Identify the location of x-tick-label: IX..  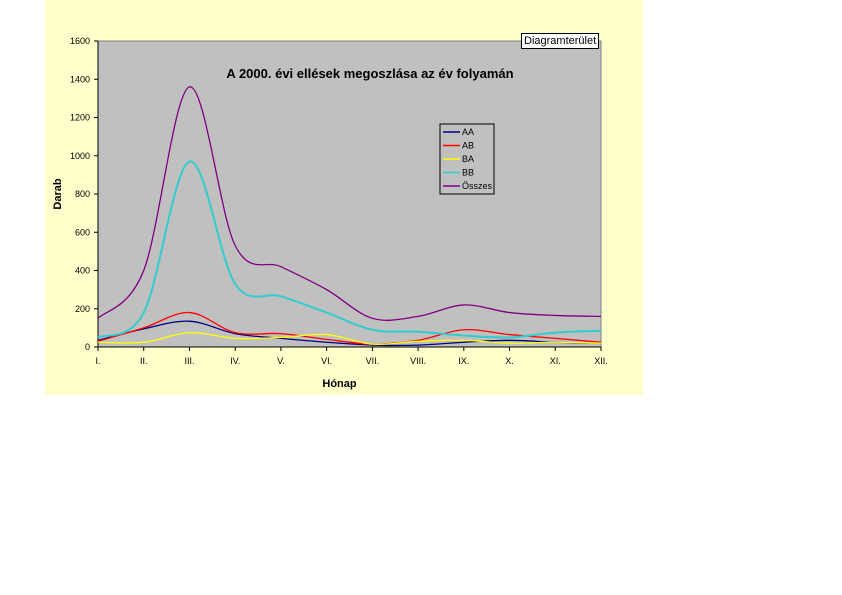
(463, 361).